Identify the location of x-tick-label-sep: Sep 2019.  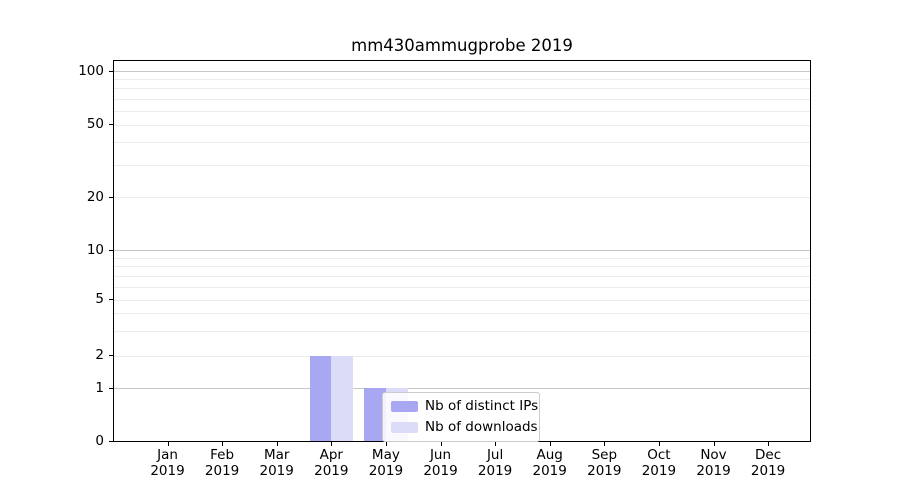
(604, 463).